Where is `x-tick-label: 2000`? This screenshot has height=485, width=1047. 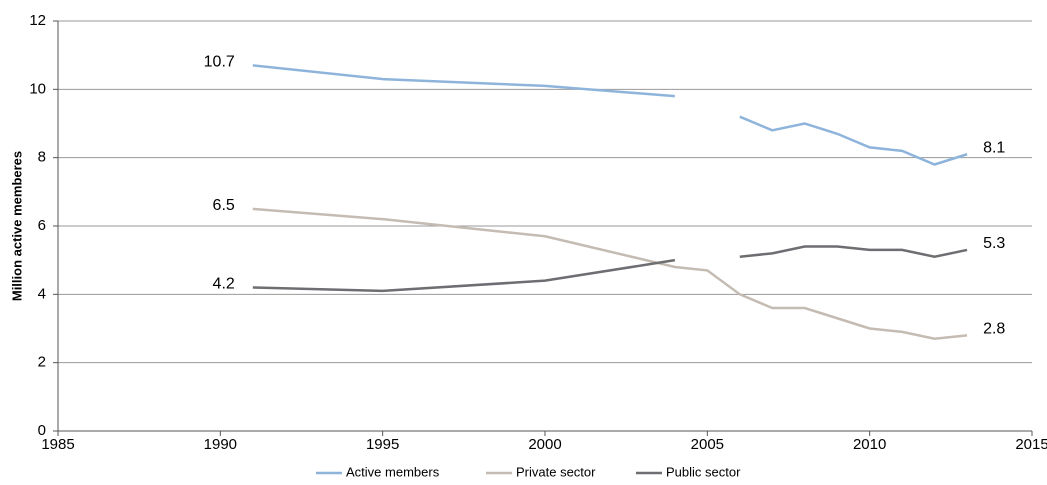 x-tick-label: 2000 is located at coordinates (544, 444).